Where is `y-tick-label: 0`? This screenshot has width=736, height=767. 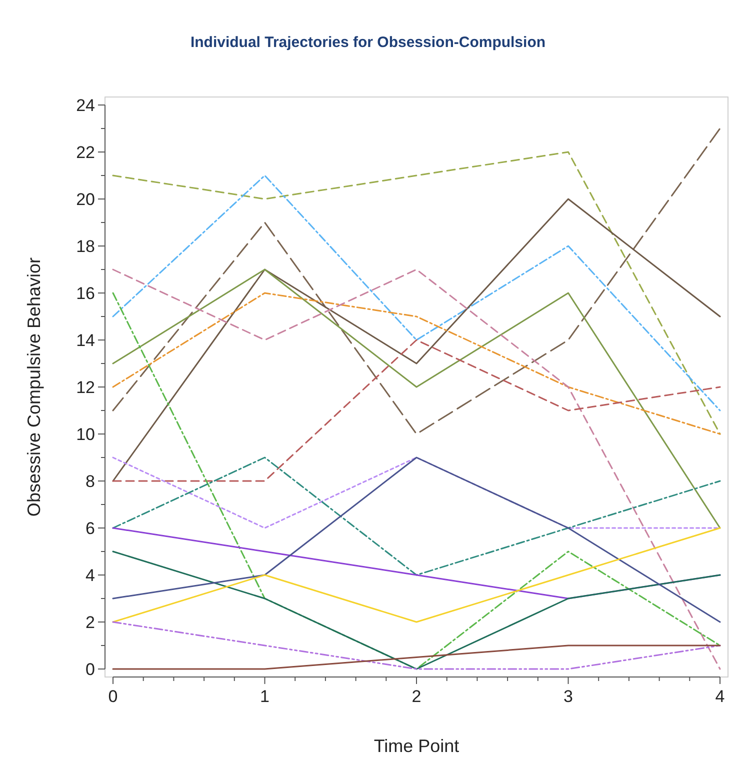 y-tick-label: 0 is located at coordinates (90, 669).